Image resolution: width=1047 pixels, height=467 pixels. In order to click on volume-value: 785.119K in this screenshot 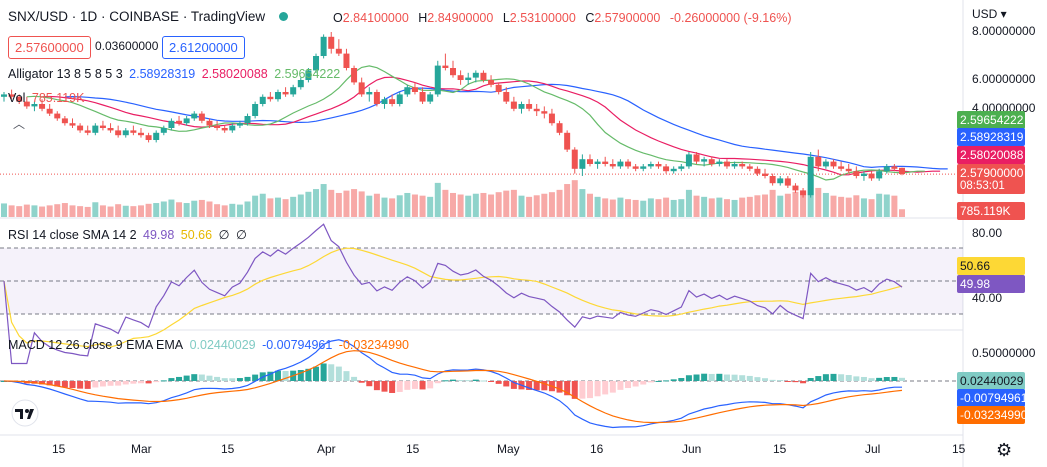, I will do `click(58, 98)`.